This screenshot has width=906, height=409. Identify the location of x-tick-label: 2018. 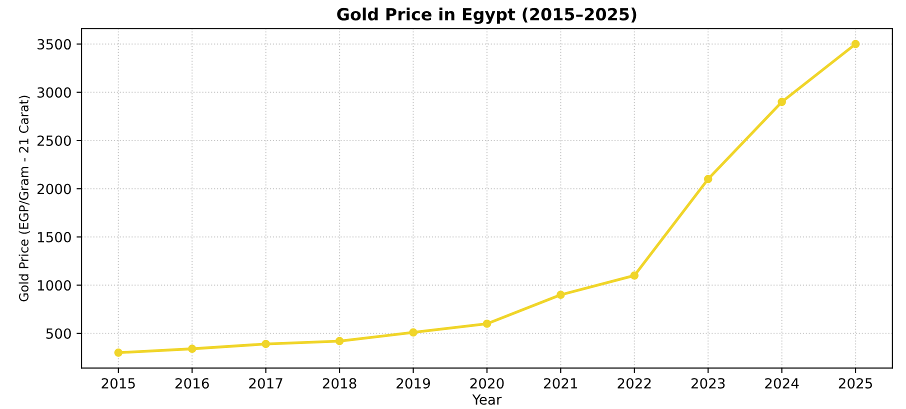
(339, 383).